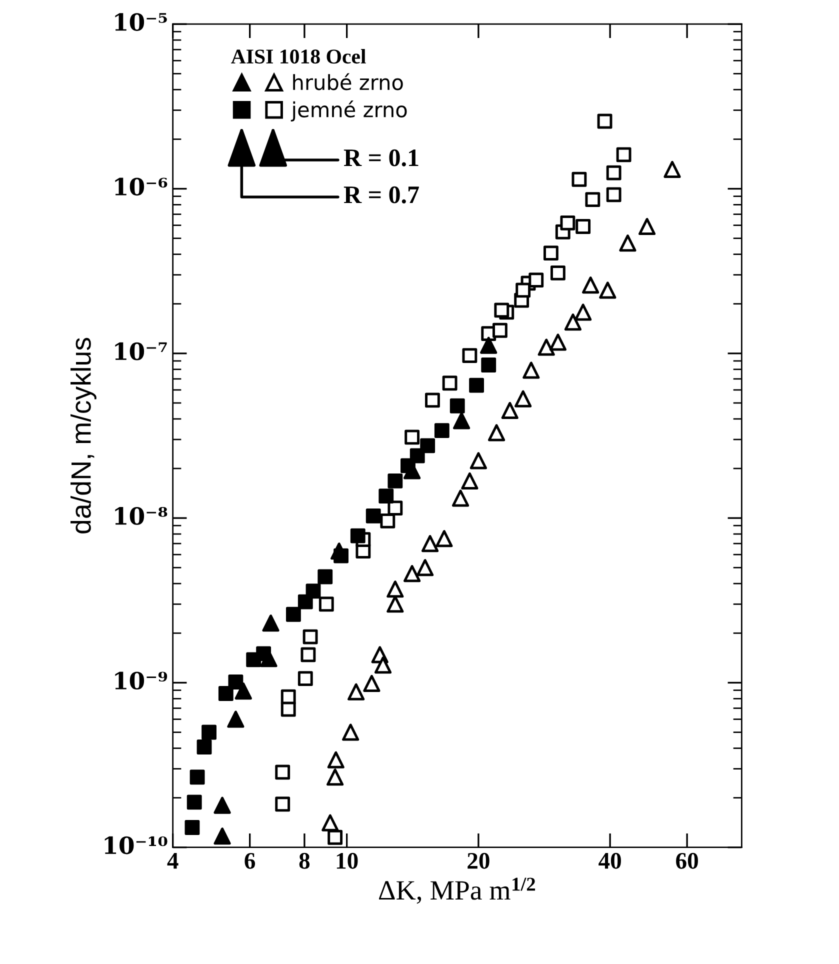 Image resolution: width=839 pixels, height=964 pixels. I want to click on x-tick-label: 20, so click(479, 860).